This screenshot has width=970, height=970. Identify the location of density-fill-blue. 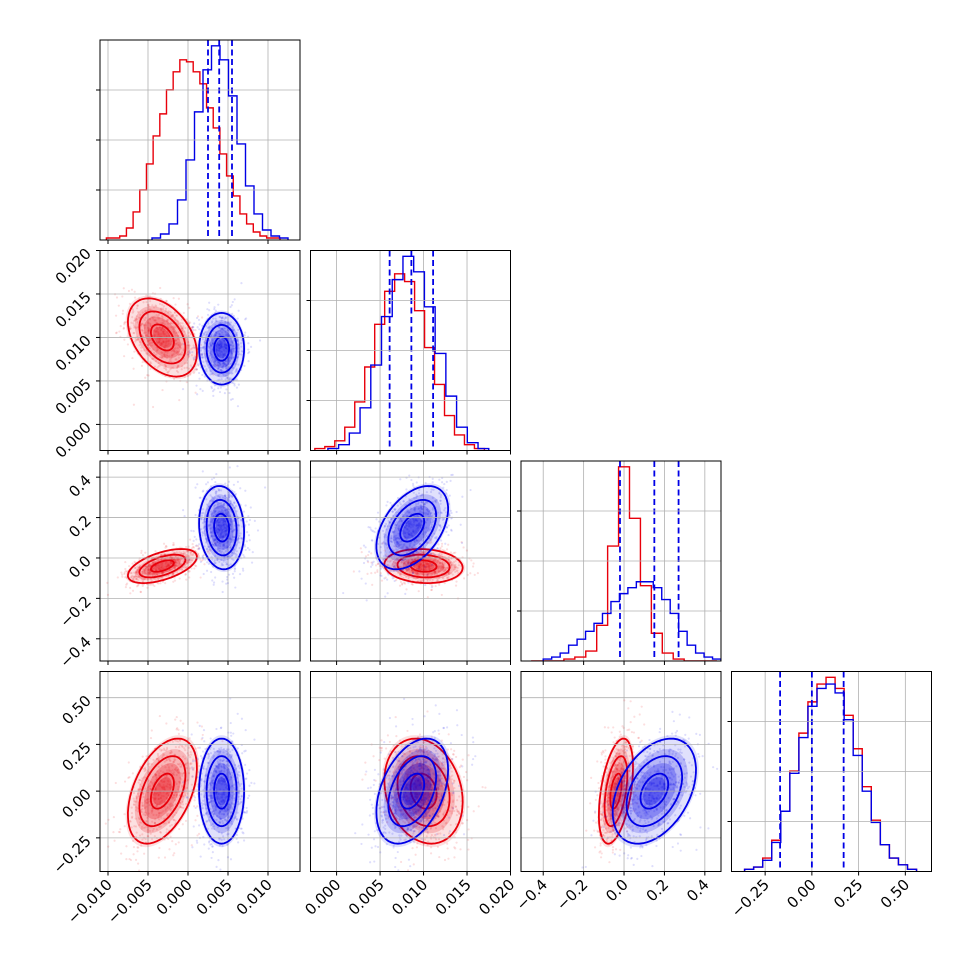
(221, 528).